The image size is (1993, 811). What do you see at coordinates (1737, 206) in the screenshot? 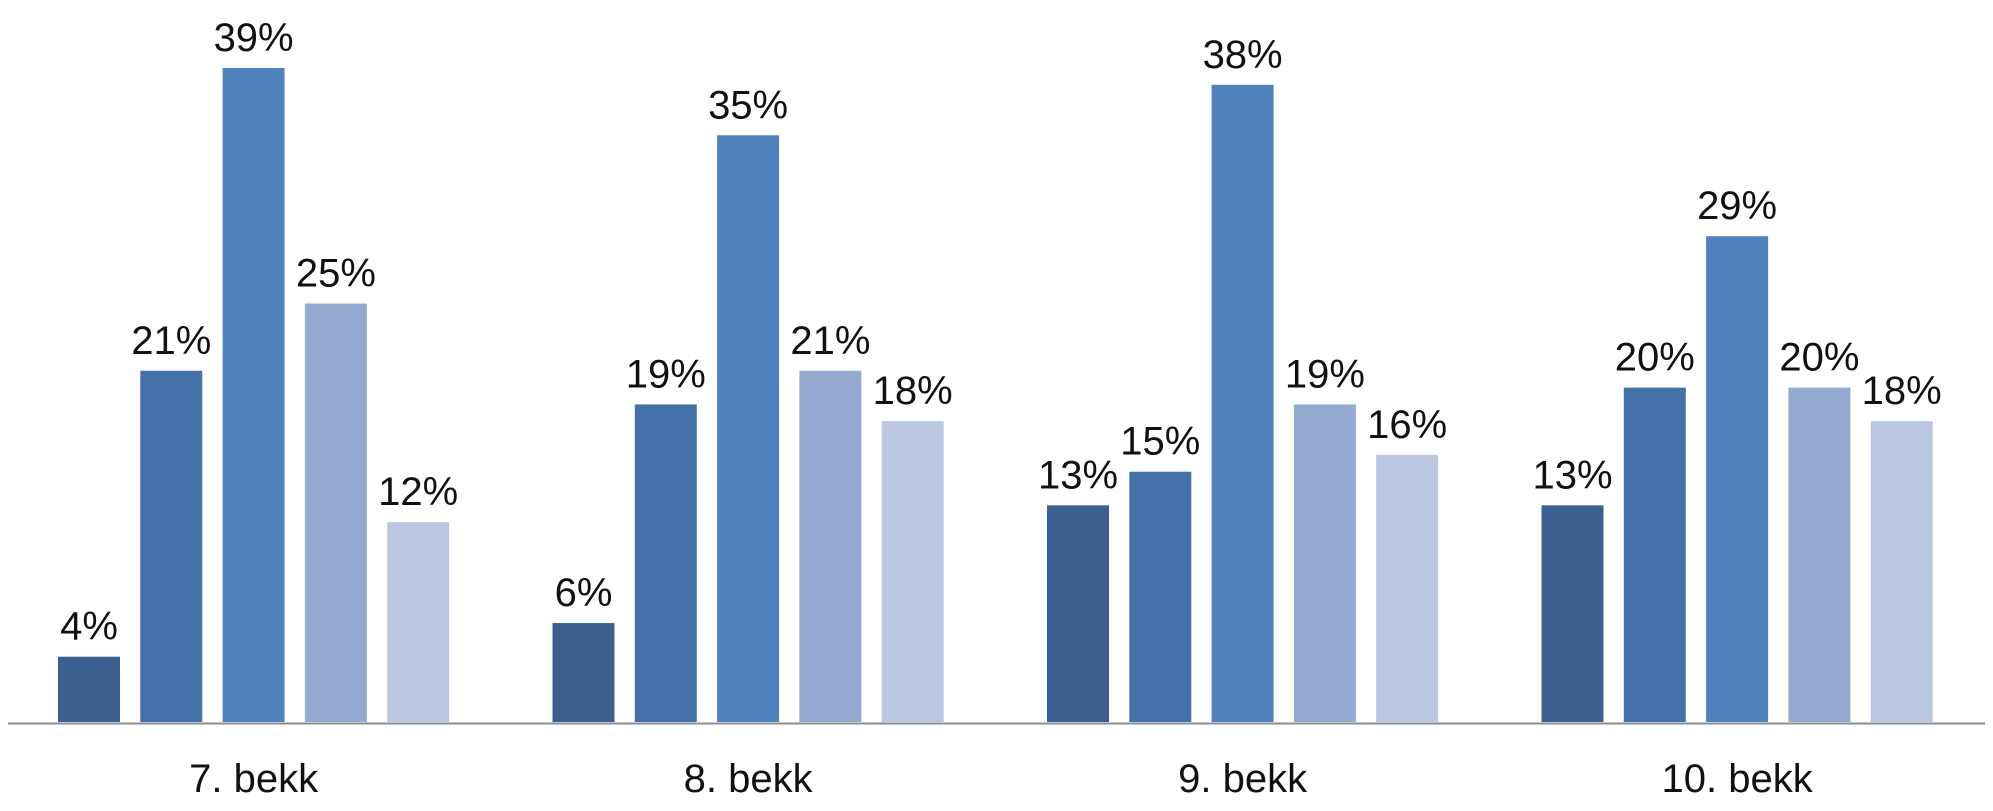
I see `value-label-4-3: 29%` at bounding box center [1737, 206].